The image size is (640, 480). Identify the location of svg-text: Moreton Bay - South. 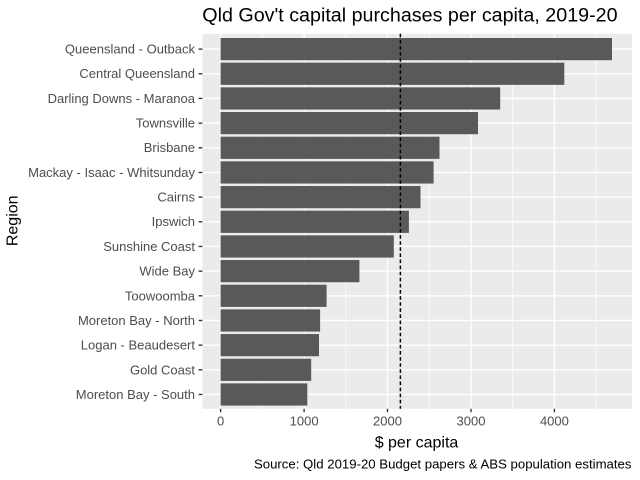
(135, 394).